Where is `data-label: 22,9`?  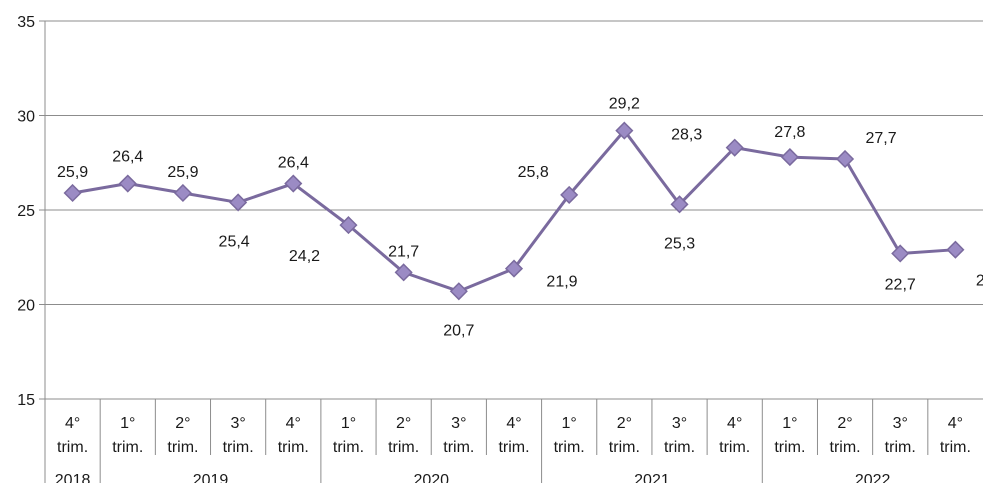 data-label: 22,9 is located at coordinates (979, 281).